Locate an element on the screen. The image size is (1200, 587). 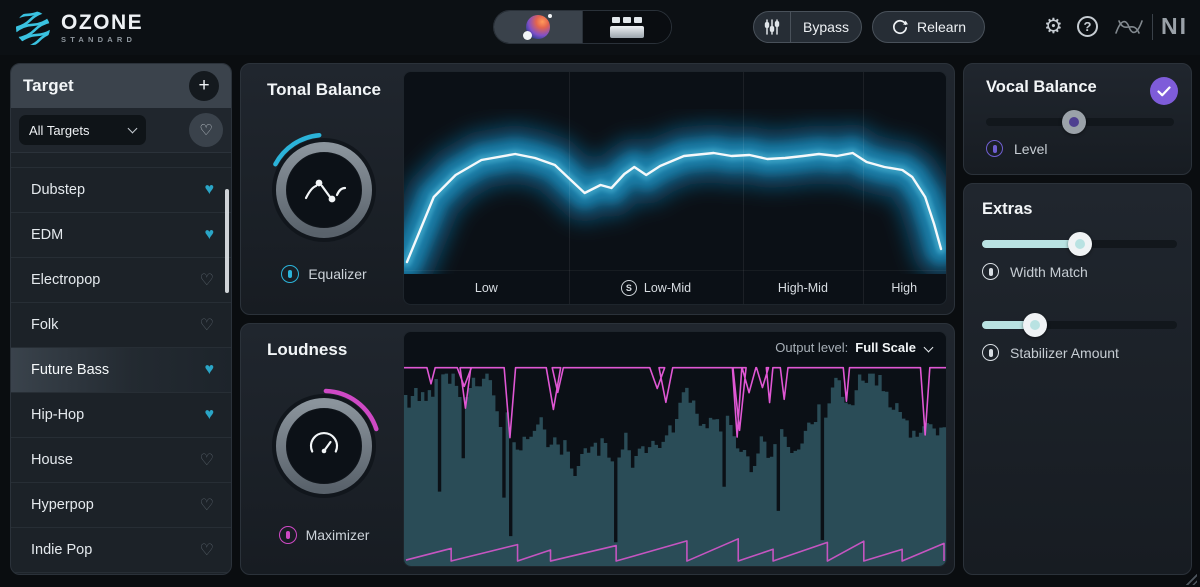
vocal-balance-panel: Vocal Balance Level is located at coordinates (1077, 119).